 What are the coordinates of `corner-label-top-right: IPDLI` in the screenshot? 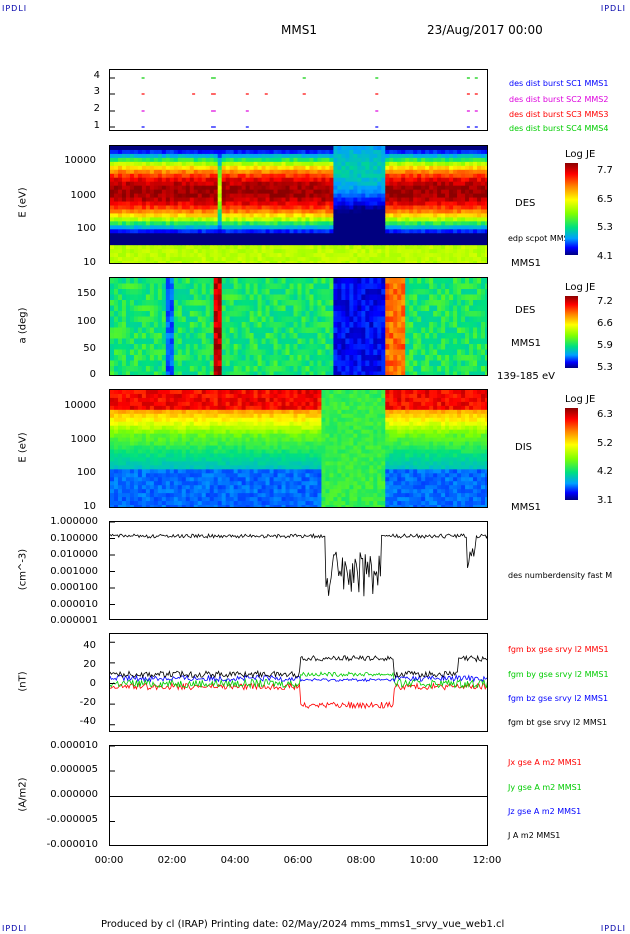 It's located at (613, 8).